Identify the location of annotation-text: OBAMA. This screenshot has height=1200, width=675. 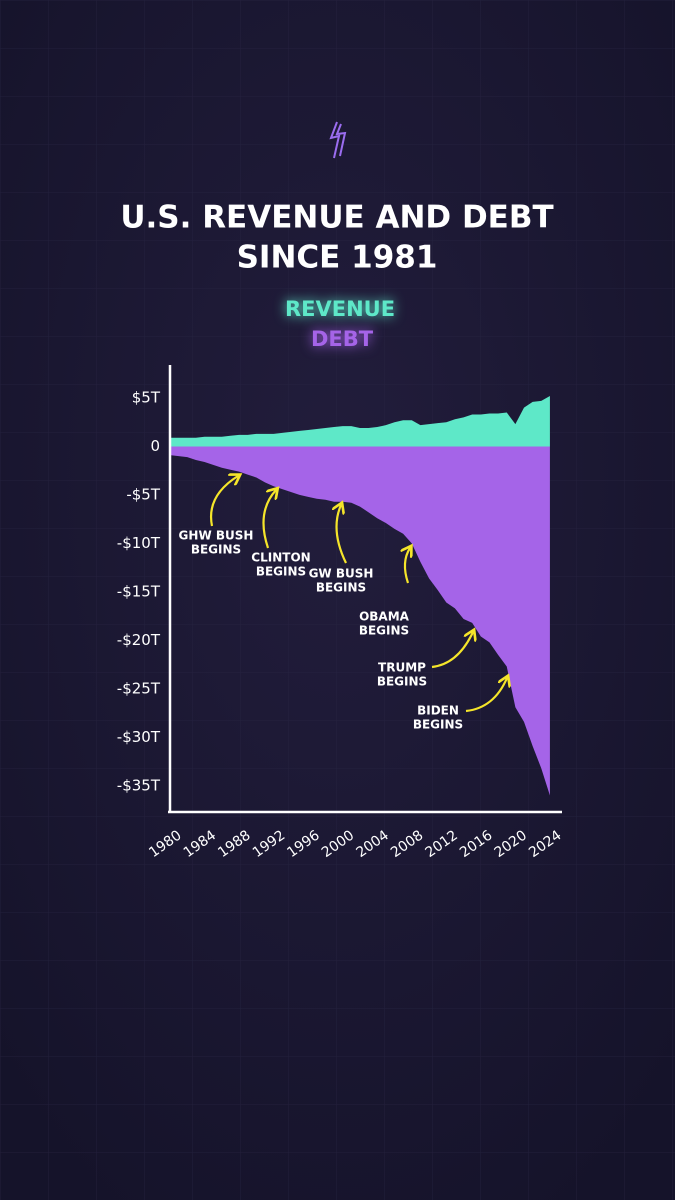
(384, 617).